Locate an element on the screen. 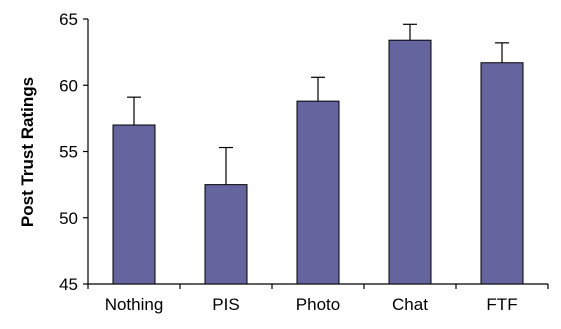 The image size is (561, 329). bar-photo is located at coordinates (318, 192).